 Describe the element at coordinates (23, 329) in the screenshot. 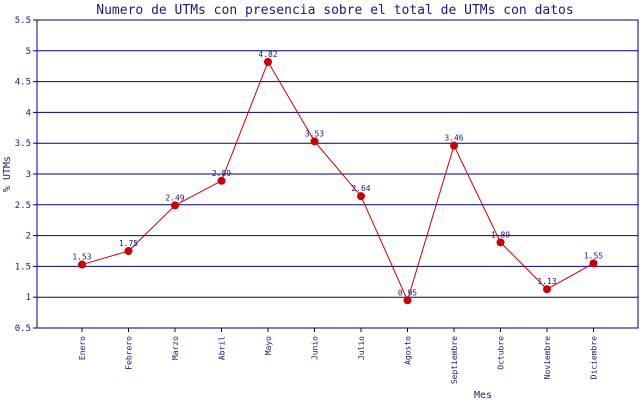

I see `y-tick-label: 0.5` at that location.